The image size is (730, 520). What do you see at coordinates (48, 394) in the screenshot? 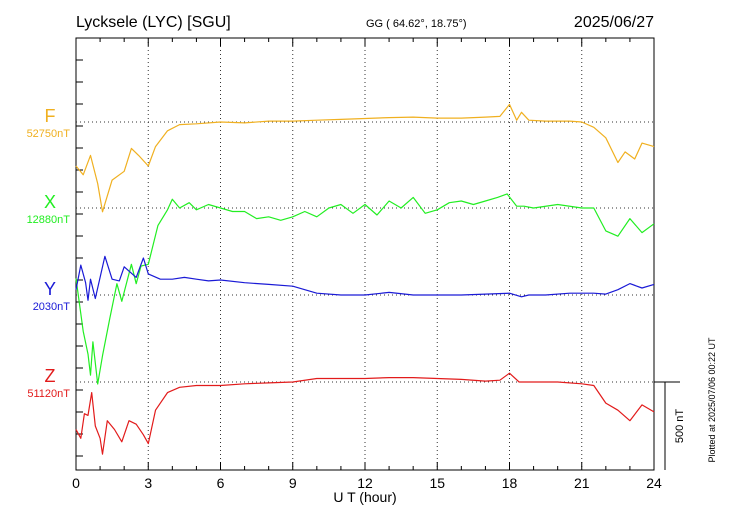
I see `series-baseline-label-z: 51120nT` at bounding box center [48, 394].